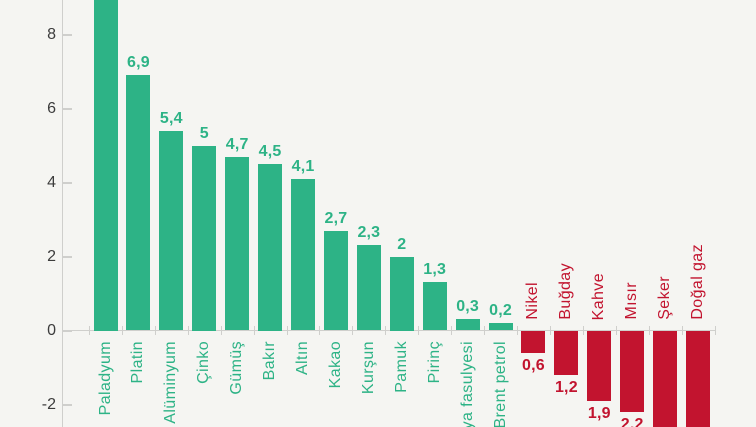  What do you see at coordinates (467, 325) in the screenshot?
I see `bar-soya-fasulyesi` at bounding box center [467, 325].